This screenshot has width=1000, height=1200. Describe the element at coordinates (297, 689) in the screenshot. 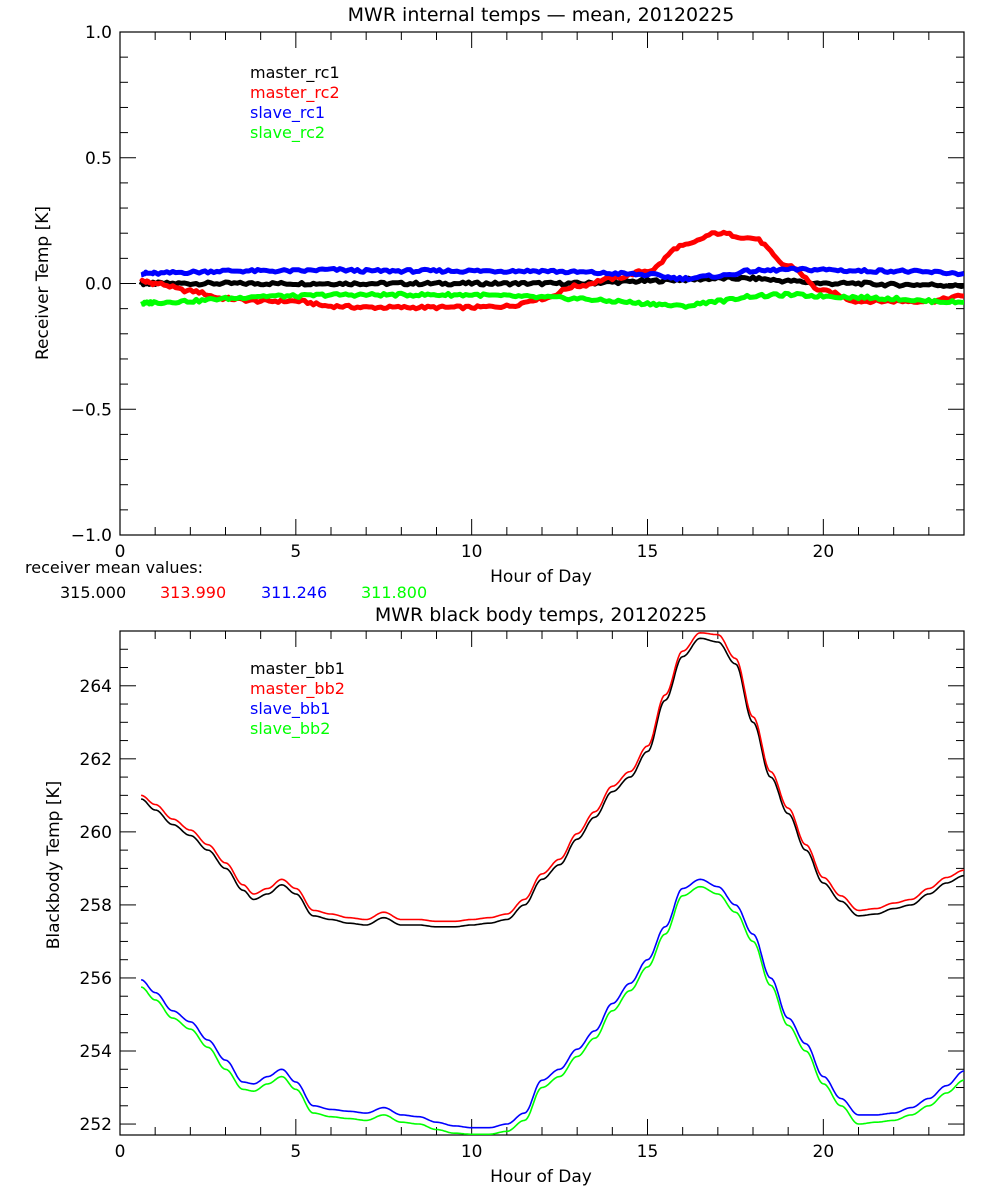

I see `legend-entry-master-bb2: master_bb2` at that location.